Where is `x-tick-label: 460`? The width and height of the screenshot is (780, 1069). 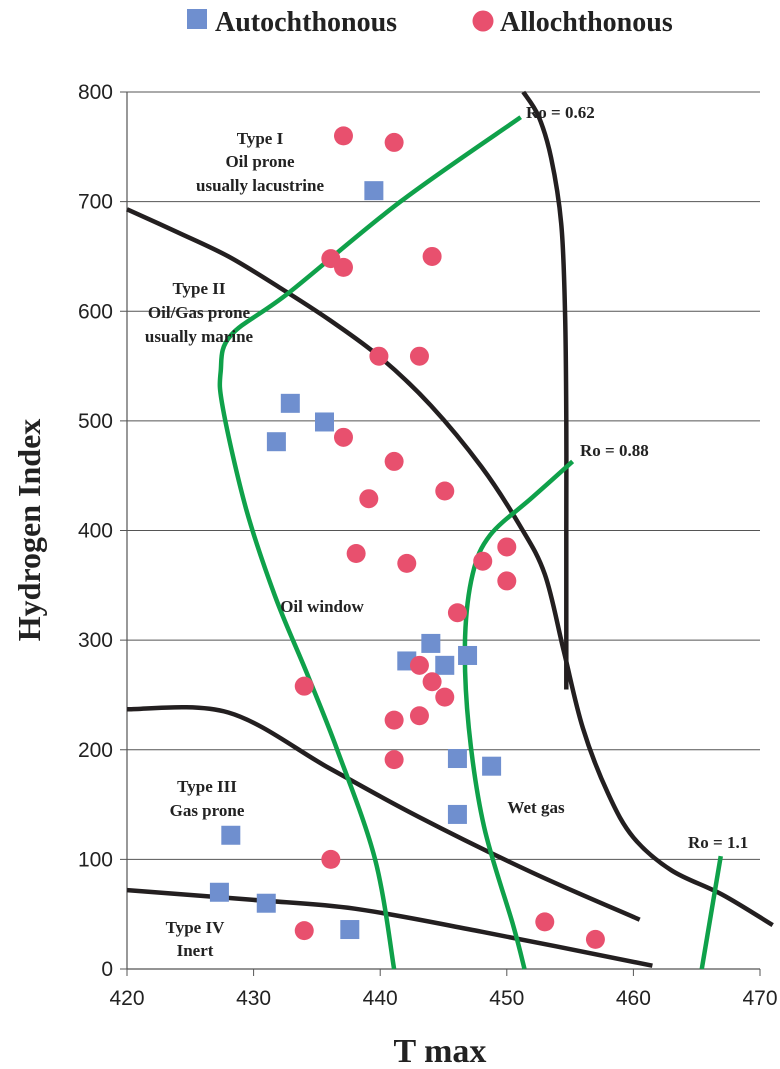
x-tick-label: 460 is located at coordinates (633, 998).